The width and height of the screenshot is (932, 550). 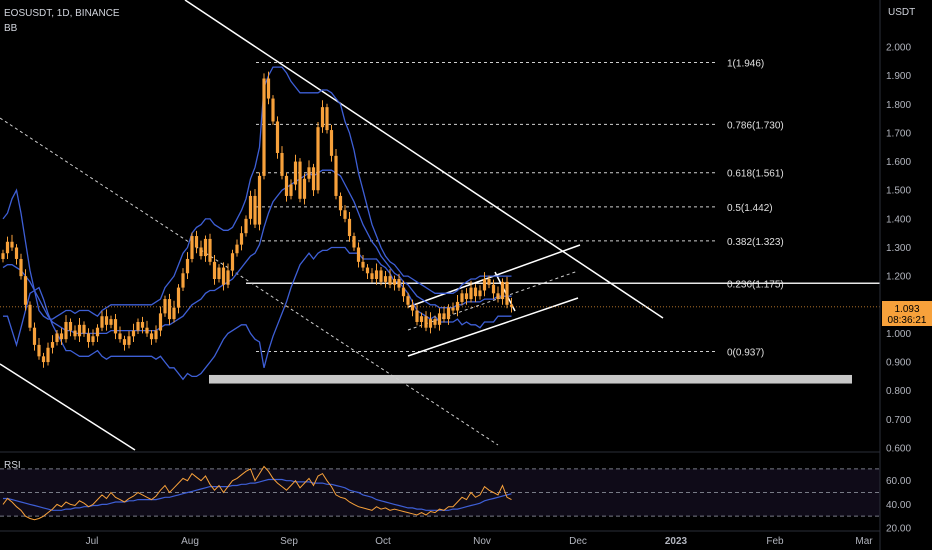 I want to click on price-tick-label: 0.700, so click(x=898, y=420).